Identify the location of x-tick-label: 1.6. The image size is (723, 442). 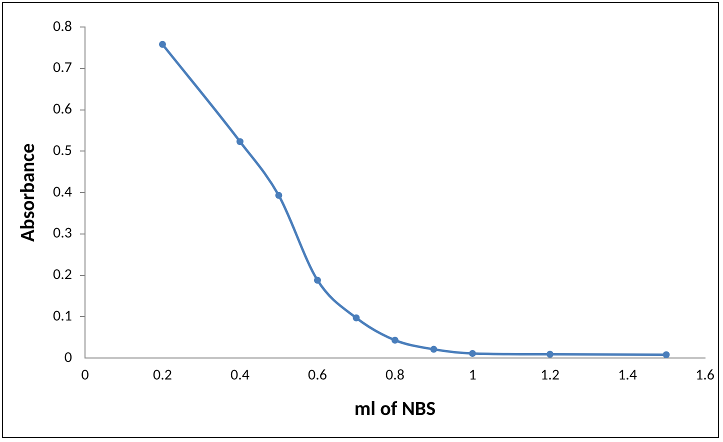
(705, 375).